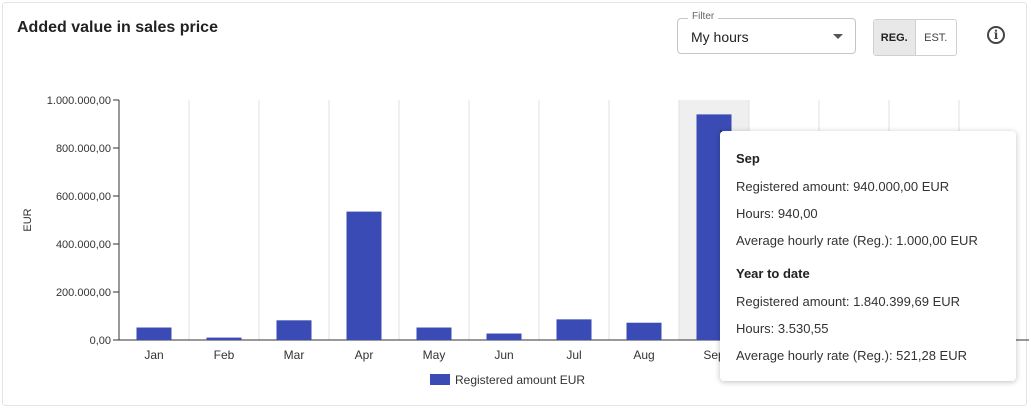 This screenshot has height=412, width=1031. I want to click on page-title: Added value in sales price, so click(117, 27).